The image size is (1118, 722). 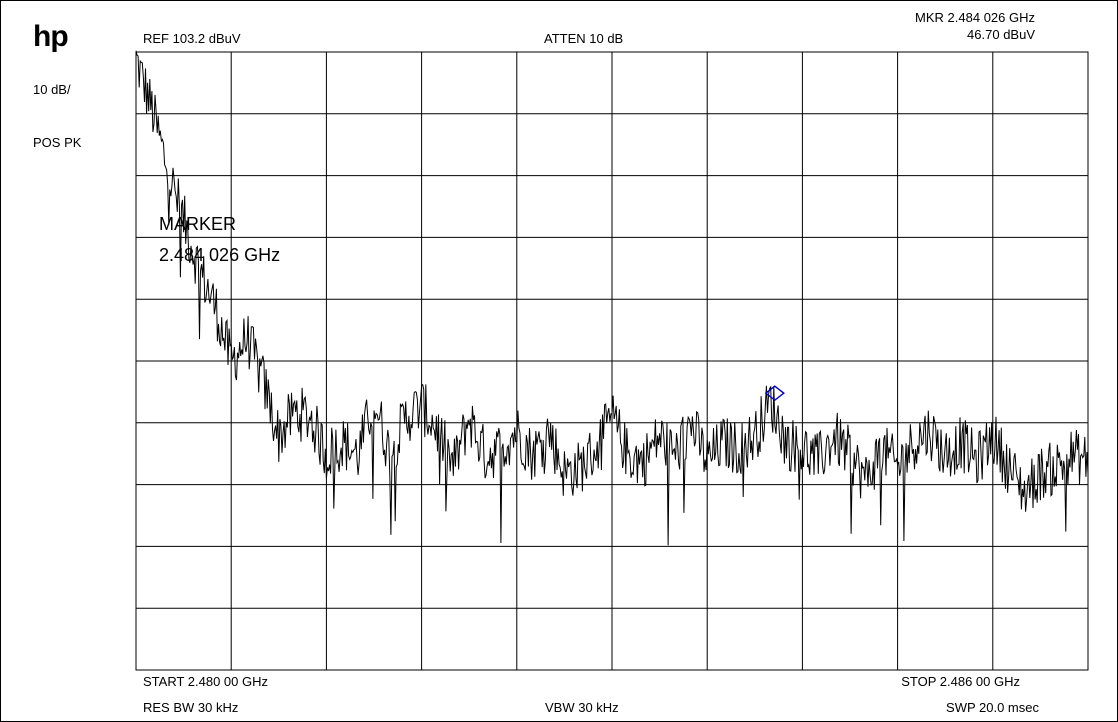 What do you see at coordinates (206, 681) in the screenshot?
I see `start-frequency-label: START 2.480 00 GHz` at bounding box center [206, 681].